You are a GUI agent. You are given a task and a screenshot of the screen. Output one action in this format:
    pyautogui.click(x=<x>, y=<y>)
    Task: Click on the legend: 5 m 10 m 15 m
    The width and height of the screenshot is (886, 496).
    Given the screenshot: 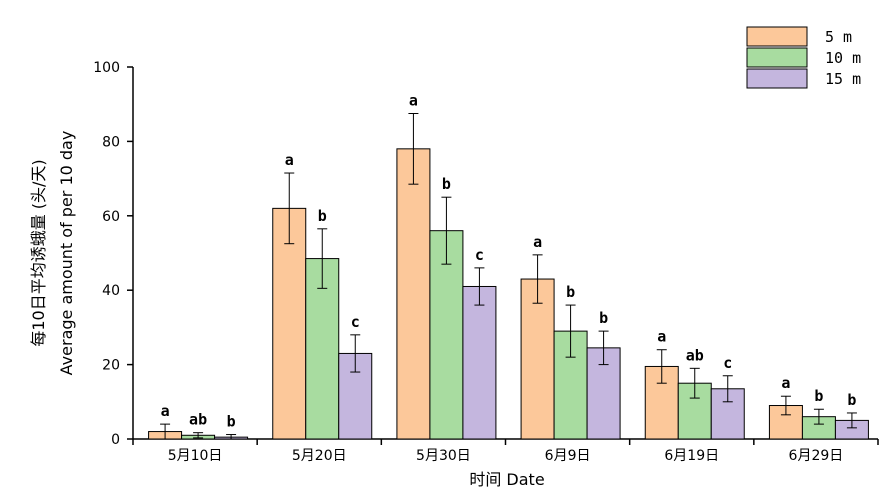 What is the action you would take?
    pyautogui.click(x=803, y=57)
    